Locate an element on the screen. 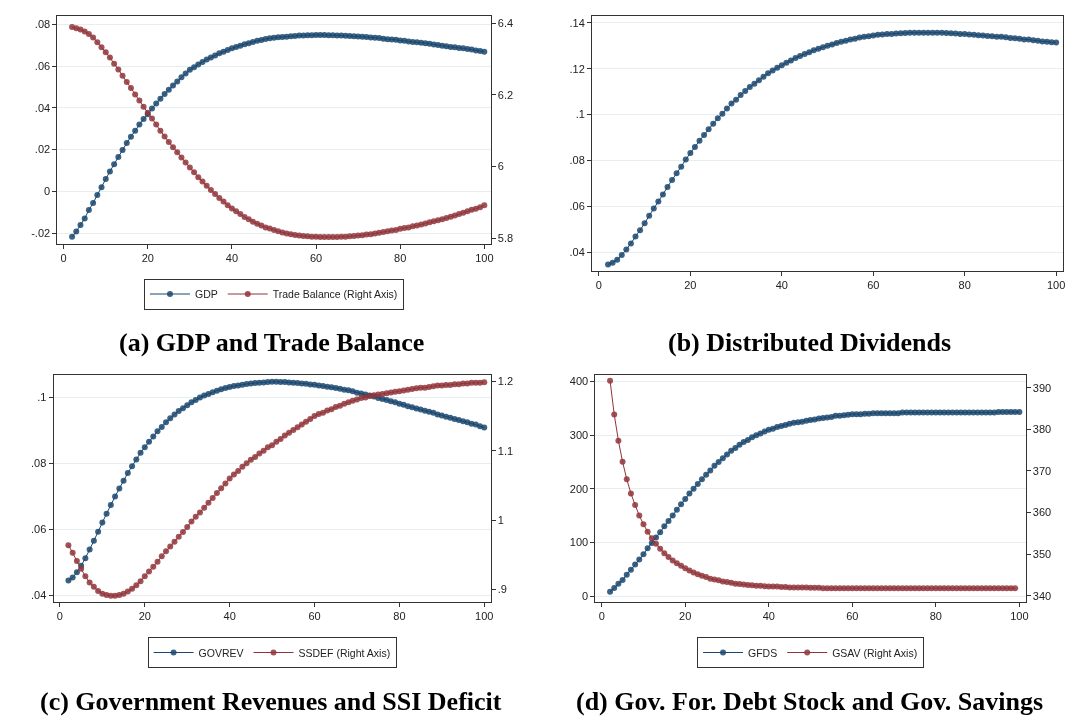 The width and height of the screenshot is (1073, 717). y-tick-label: 300 is located at coordinates (579, 434).